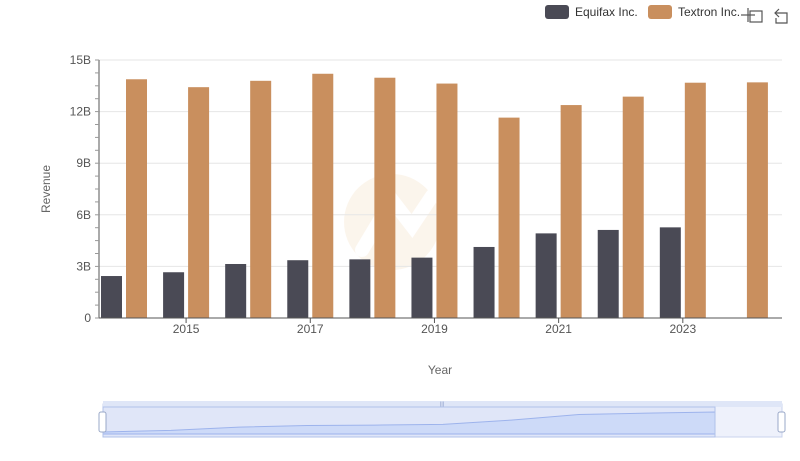  I want to click on bar-equifax-2017, so click(298, 289).